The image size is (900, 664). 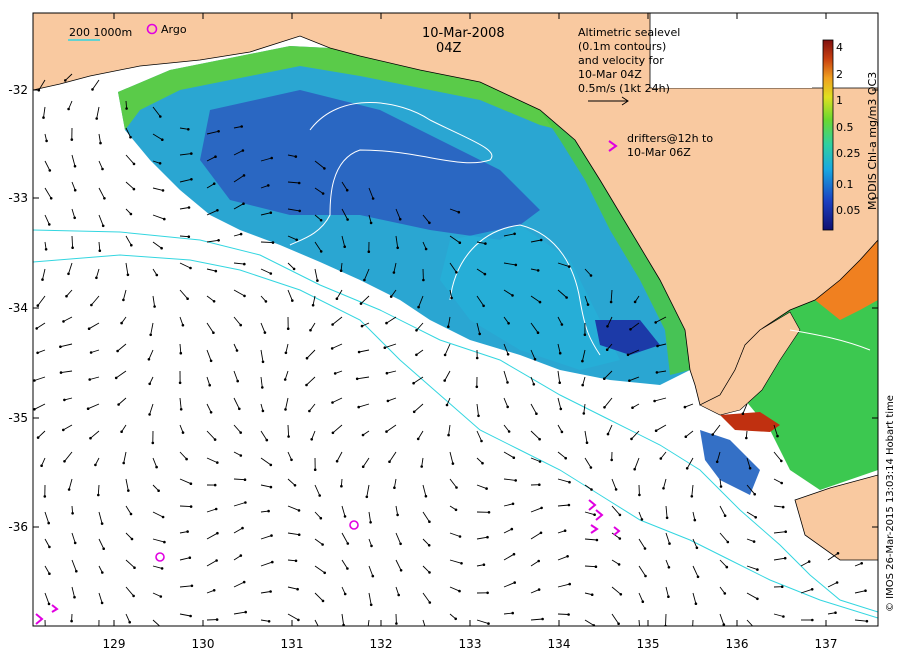 What do you see at coordinates (449, 48) in the screenshot?
I see `map-time: 04Z` at bounding box center [449, 48].